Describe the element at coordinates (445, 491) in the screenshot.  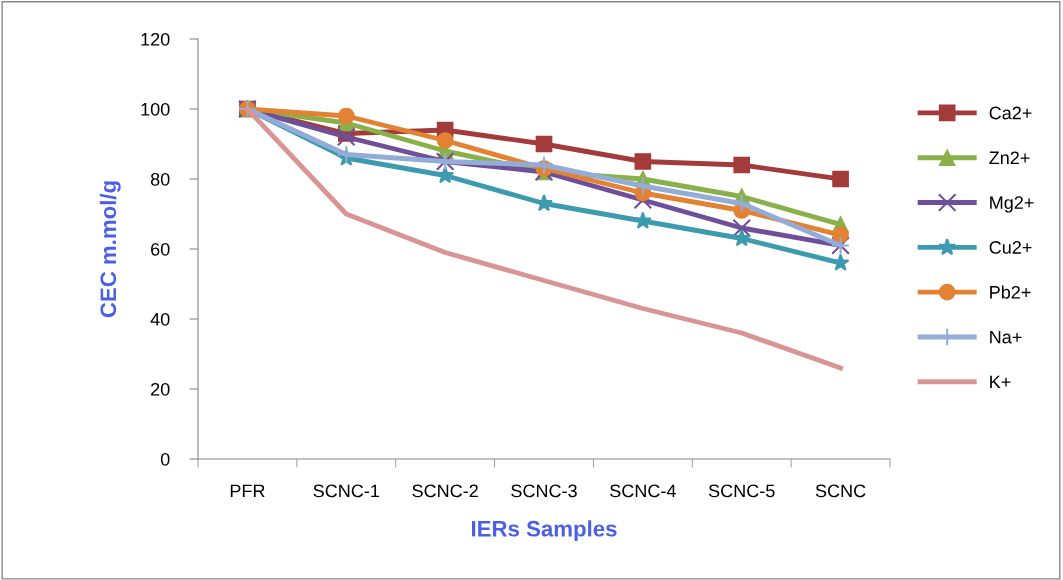
I see `x-tick-label: SCNC-2` at that location.